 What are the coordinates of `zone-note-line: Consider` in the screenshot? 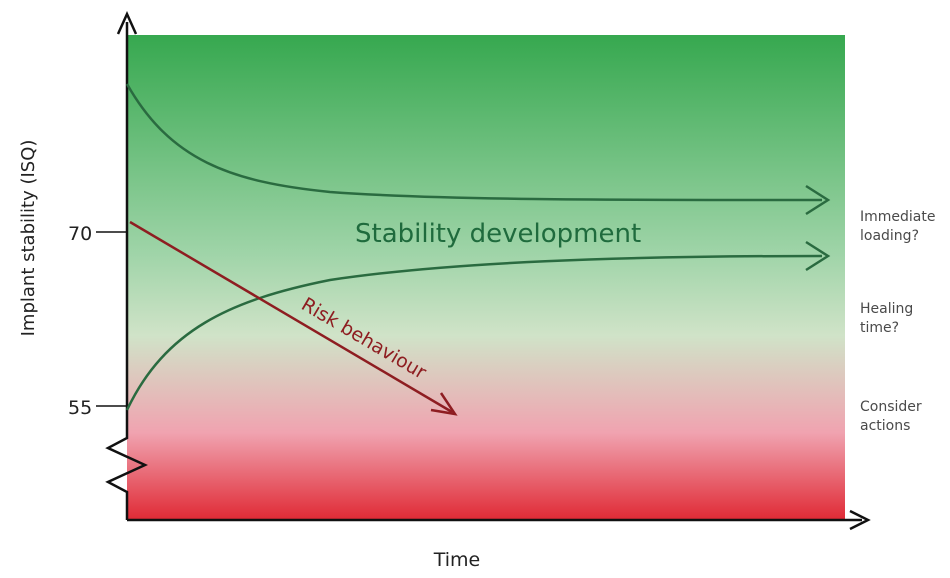 It's located at (891, 407).